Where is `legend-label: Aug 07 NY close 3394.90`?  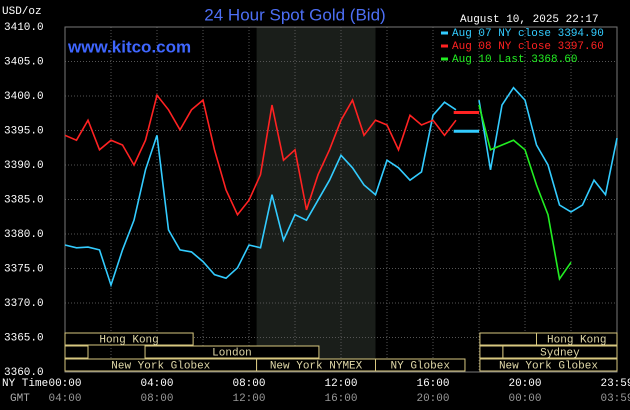
legend-label: Aug 07 NY close 3394.90 is located at coordinates (528, 34).